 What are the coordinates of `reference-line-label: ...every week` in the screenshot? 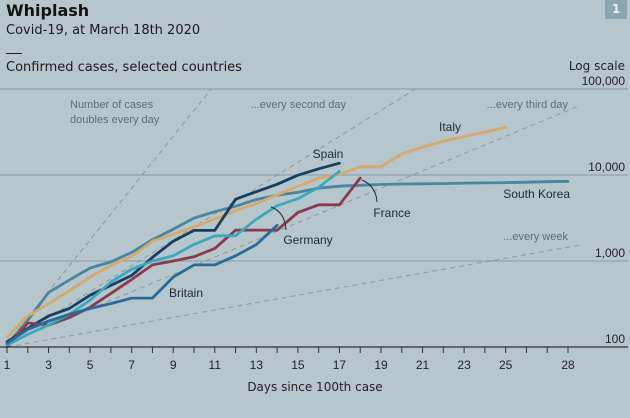 It's located at (535, 237).